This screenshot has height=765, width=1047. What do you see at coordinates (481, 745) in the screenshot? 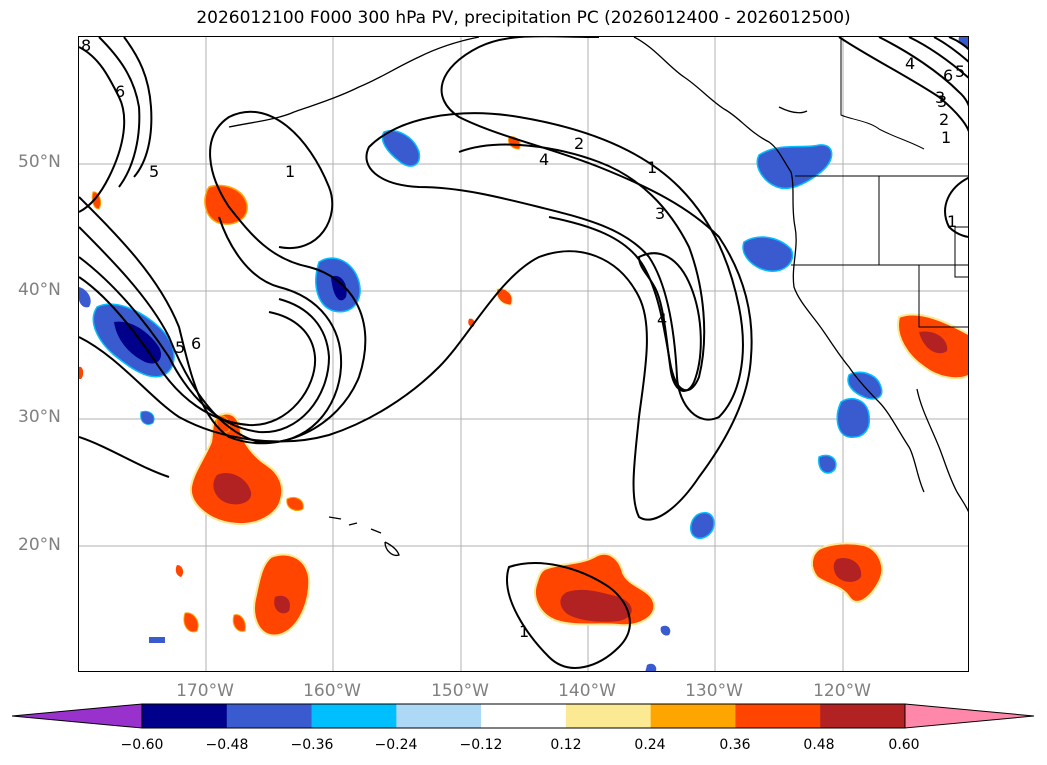
I see `colorbar-tick: −0.12` at bounding box center [481, 745].